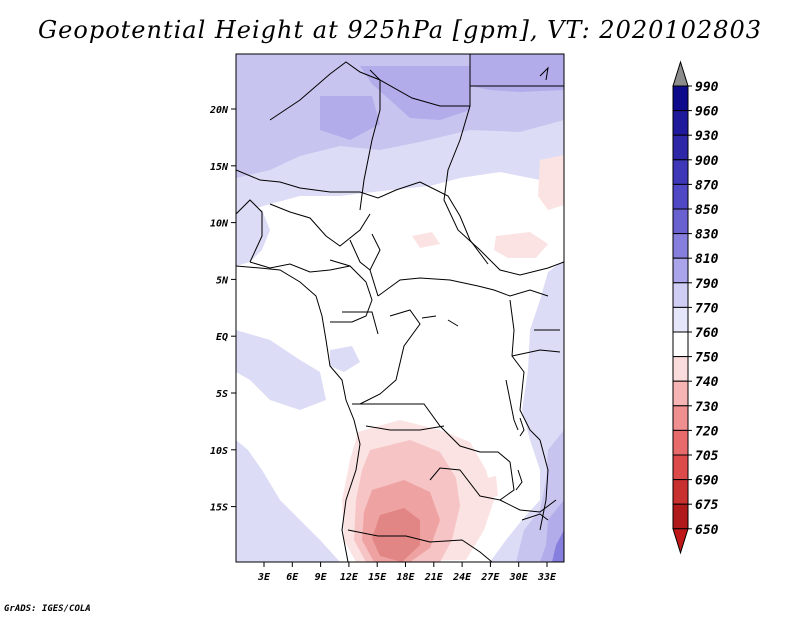 This screenshot has width=800, height=618. What do you see at coordinates (222, 280) in the screenshot?
I see `lat-label: 5N` at bounding box center [222, 280].